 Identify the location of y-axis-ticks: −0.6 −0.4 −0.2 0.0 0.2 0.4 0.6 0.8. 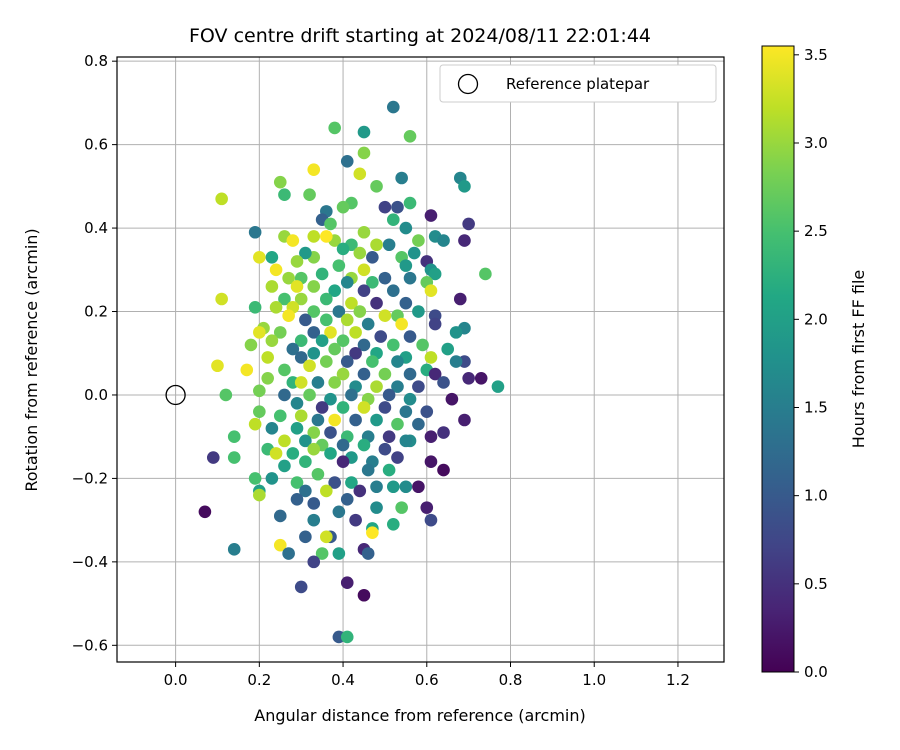
(94, 353).